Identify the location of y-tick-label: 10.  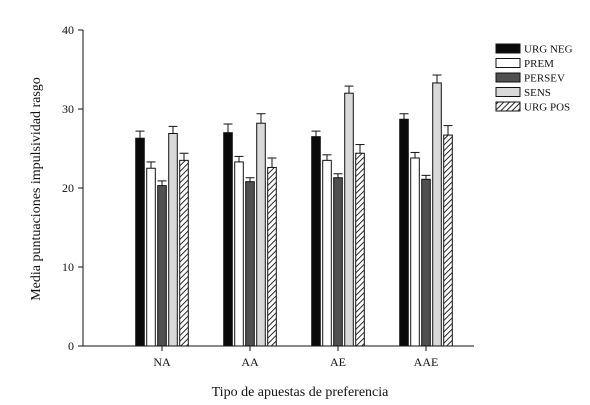
(68, 267).